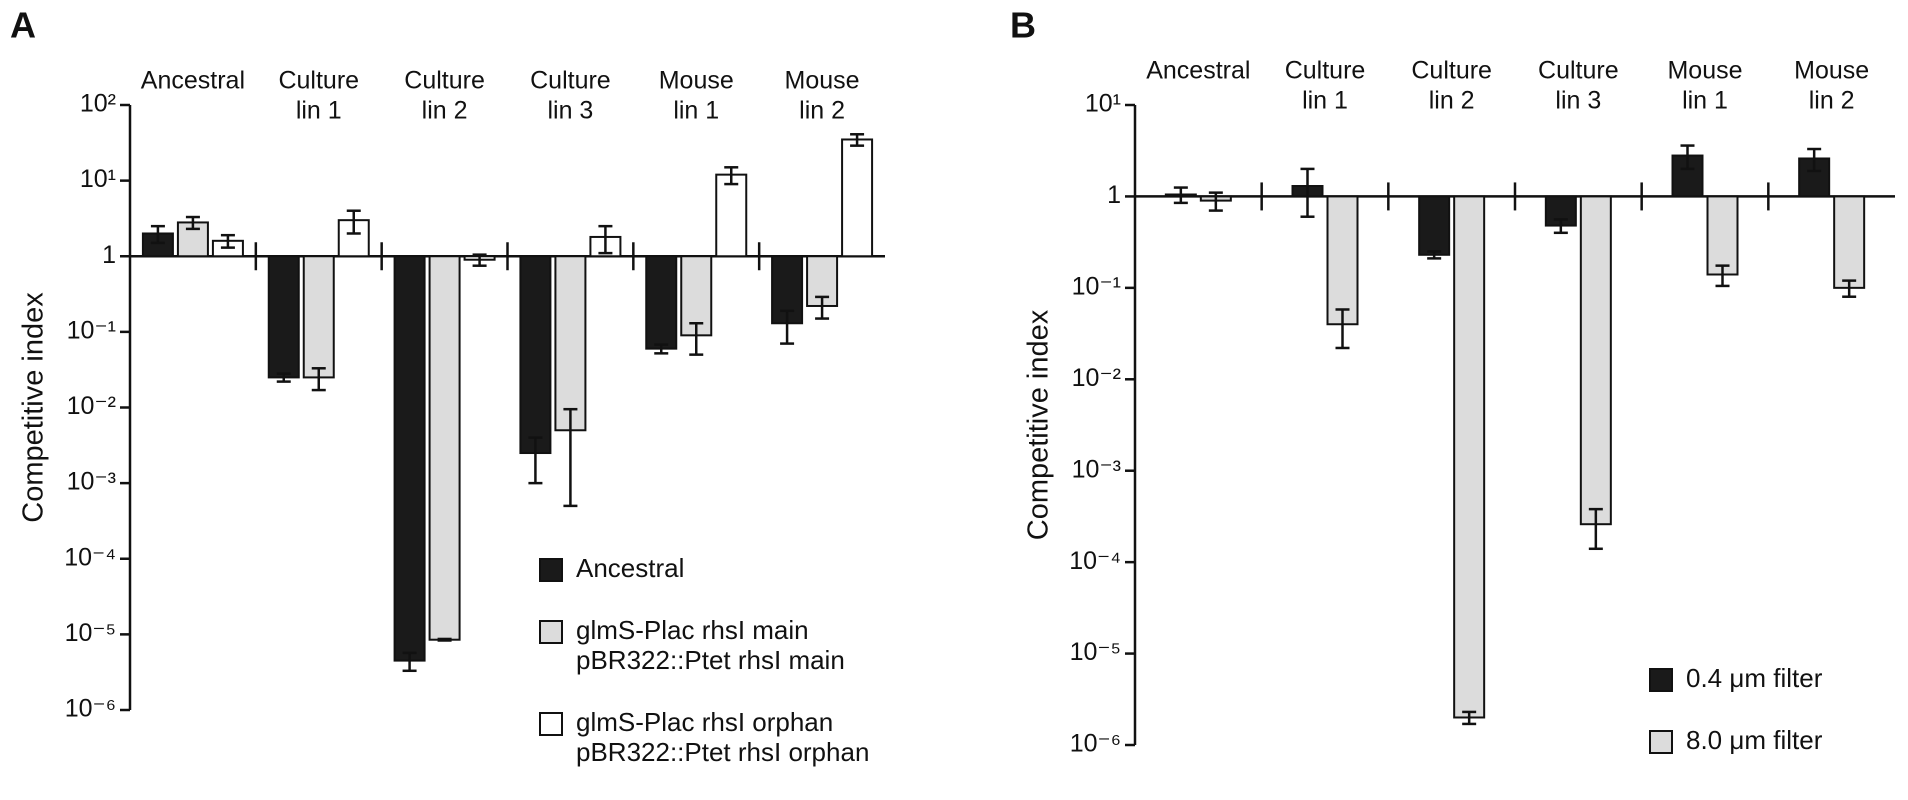  Describe the element at coordinates (692, 630) in the screenshot. I see `legend-label: glmS-Plac rhsI main` at that location.